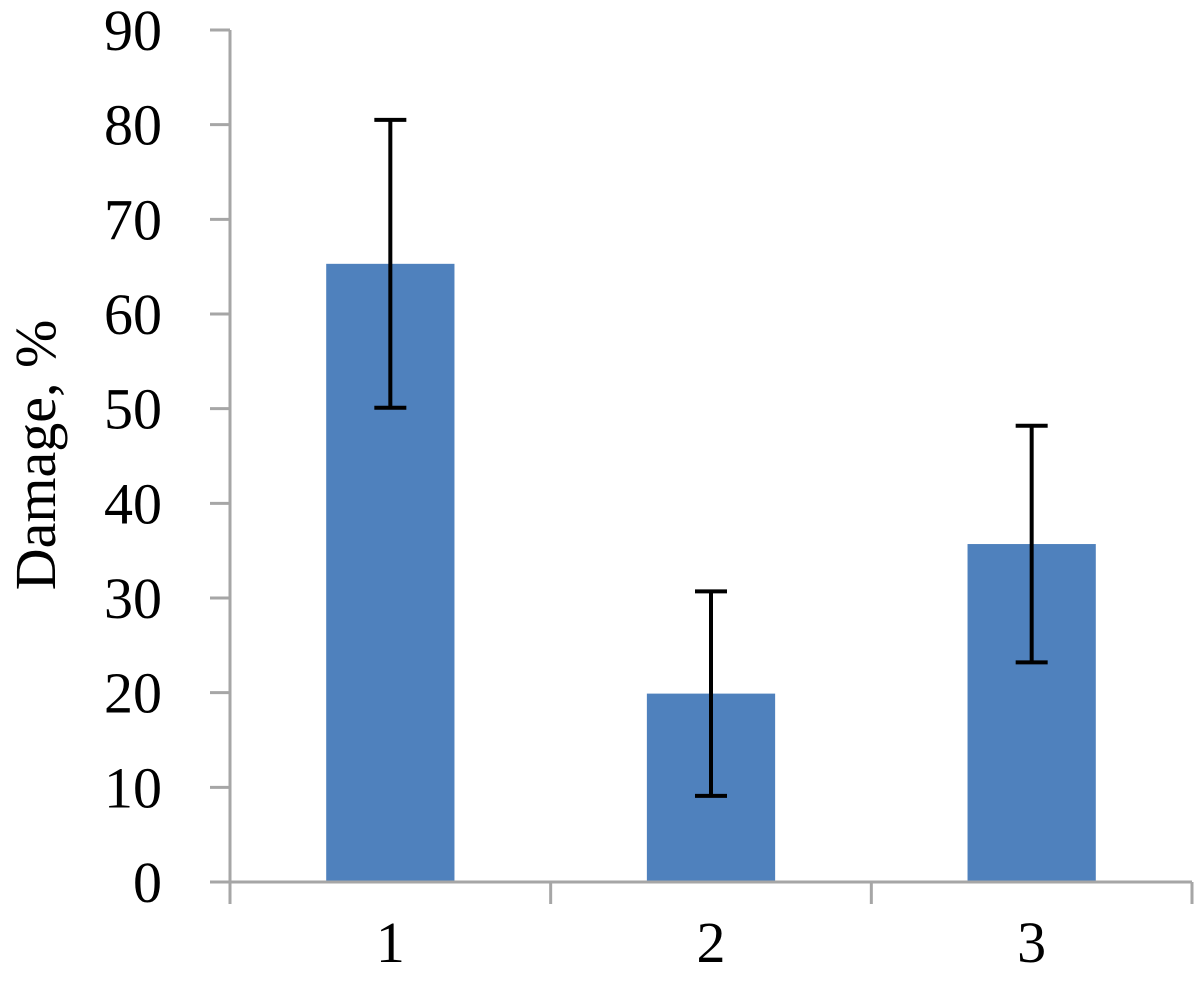 The image size is (1200, 999). Describe the element at coordinates (133, 693) in the screenshot. I see `y-tick-label: 20` at that location.